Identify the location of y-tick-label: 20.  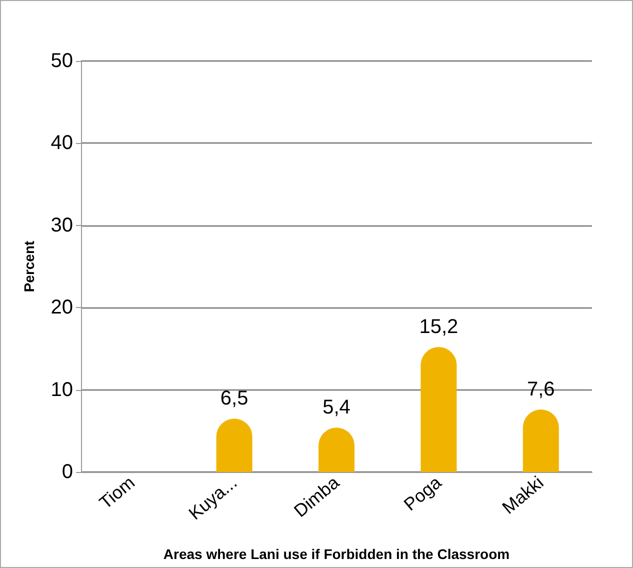
(61, 307).